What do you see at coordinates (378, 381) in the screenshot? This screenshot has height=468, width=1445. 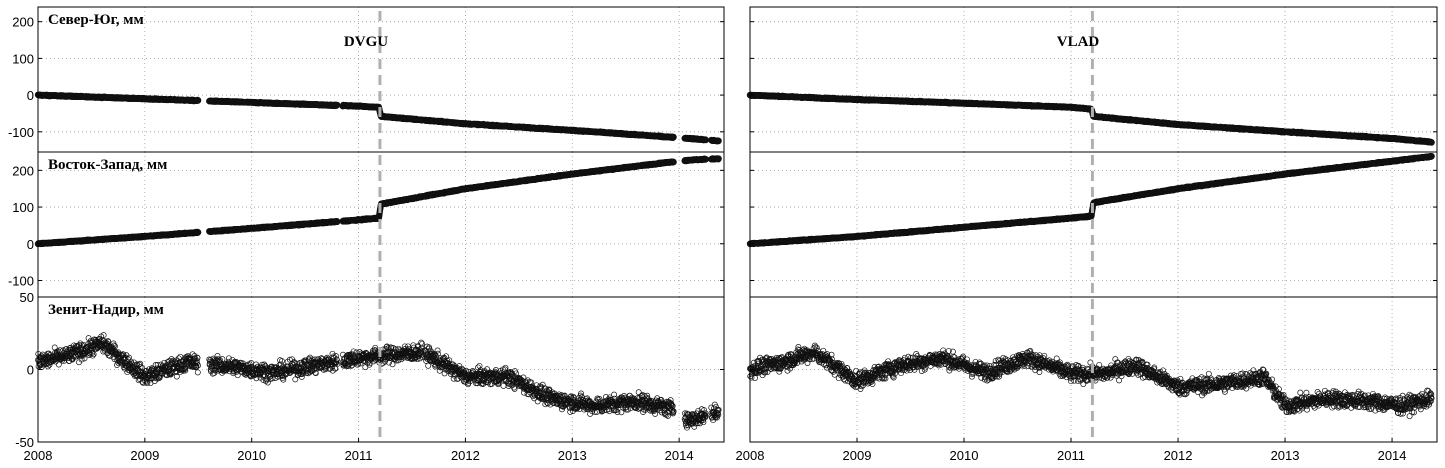 I see `data-points-up` at bounding box center [378, 381].